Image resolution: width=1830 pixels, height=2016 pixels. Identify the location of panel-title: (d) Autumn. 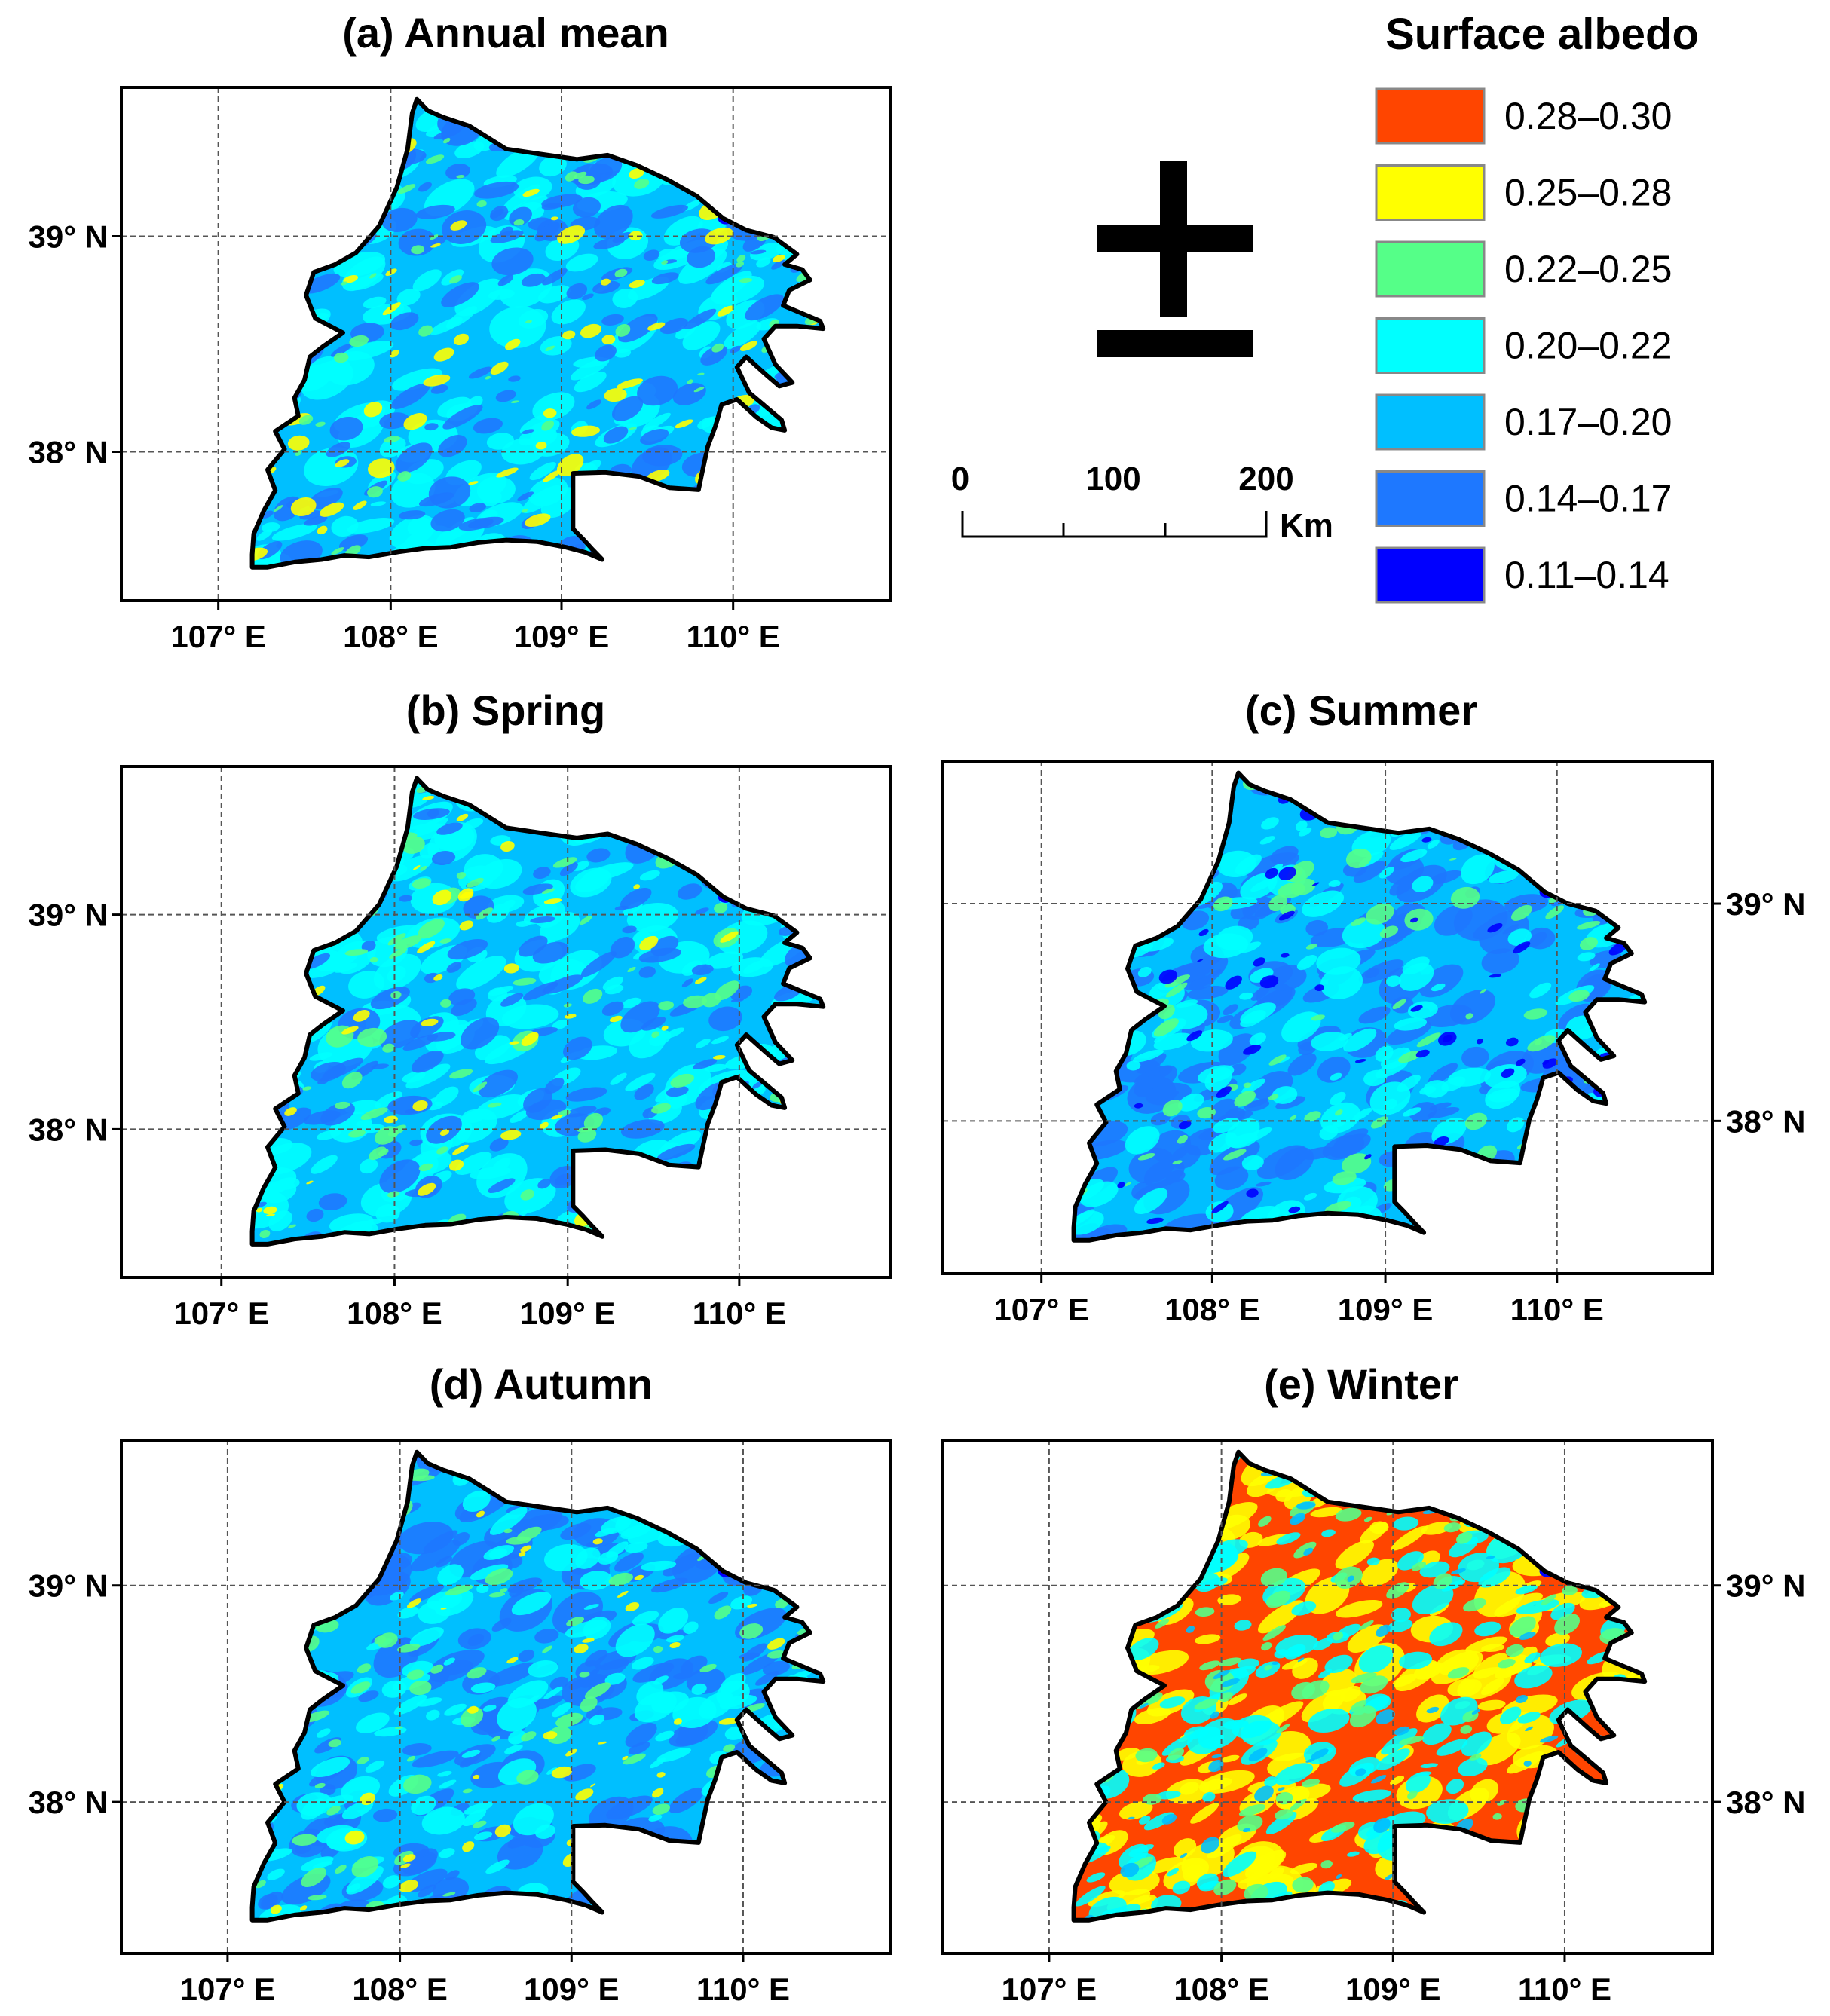
(541, 1384).